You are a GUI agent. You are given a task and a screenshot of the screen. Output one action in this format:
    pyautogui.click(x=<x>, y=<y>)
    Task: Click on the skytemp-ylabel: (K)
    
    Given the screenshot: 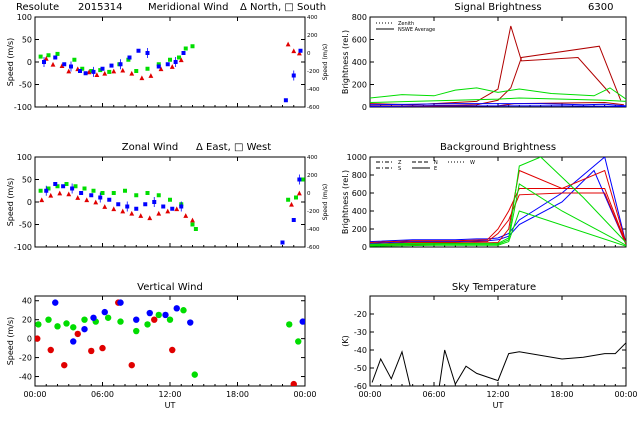 What is the action you would take?
    pyautogui.click(x=345, y=341)
    